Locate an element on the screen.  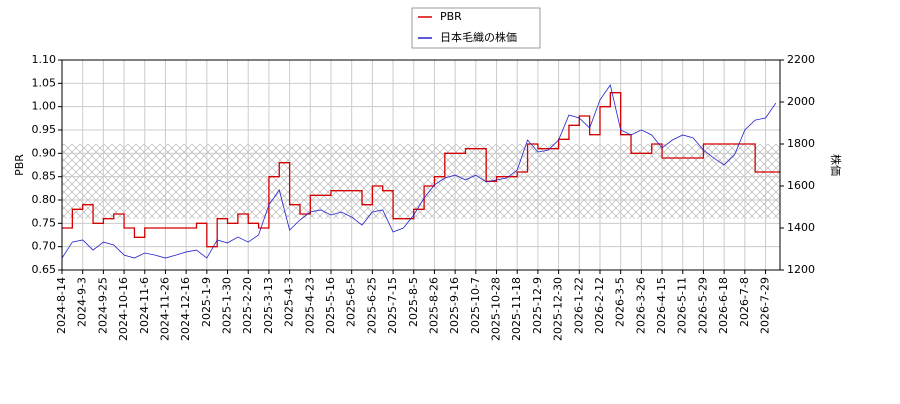
x-tick-label: 2025-11-18 is located at coordinates (516, 309).